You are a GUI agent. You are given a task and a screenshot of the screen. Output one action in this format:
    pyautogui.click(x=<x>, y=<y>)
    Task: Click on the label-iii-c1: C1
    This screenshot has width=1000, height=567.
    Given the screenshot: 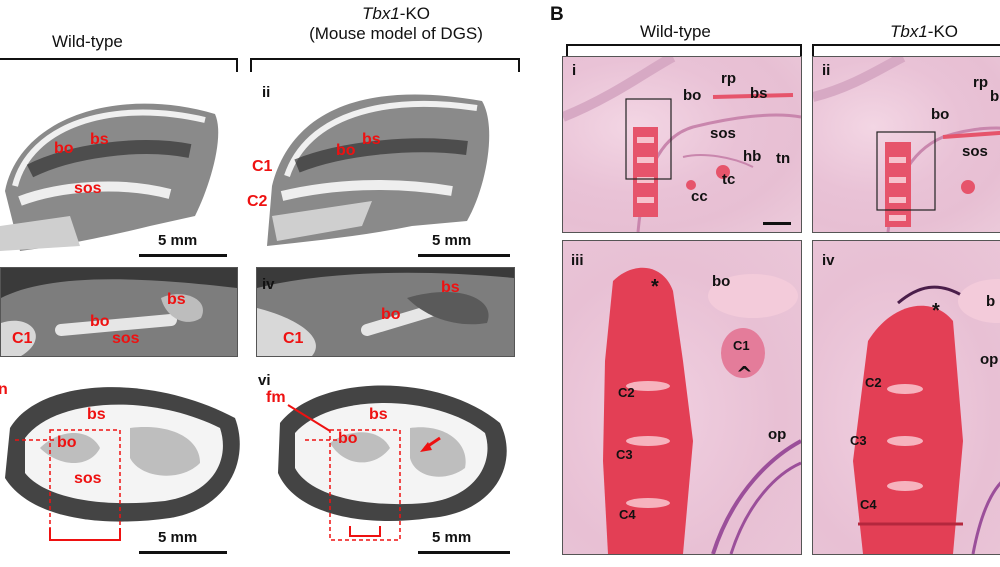 What is the action you would take?
    pyautogui.click(x=741, y=345)
    